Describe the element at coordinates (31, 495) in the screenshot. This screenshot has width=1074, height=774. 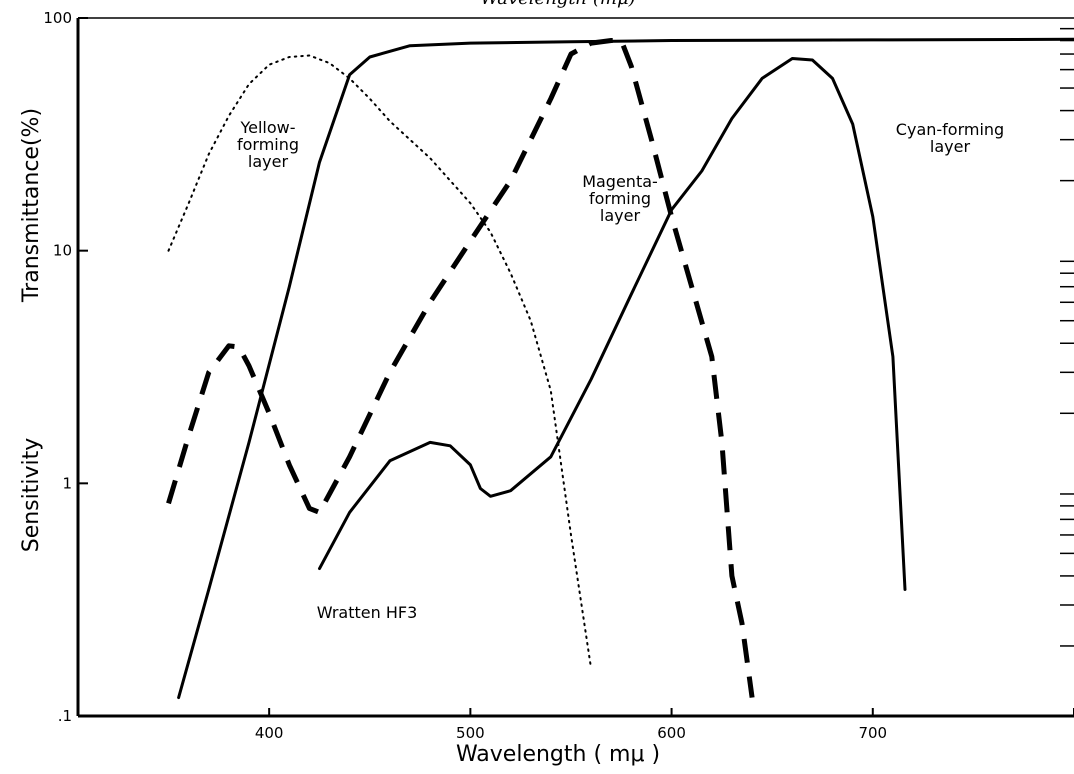
I see `y-axis-label-sensitivity: Sensitivity` at that location.